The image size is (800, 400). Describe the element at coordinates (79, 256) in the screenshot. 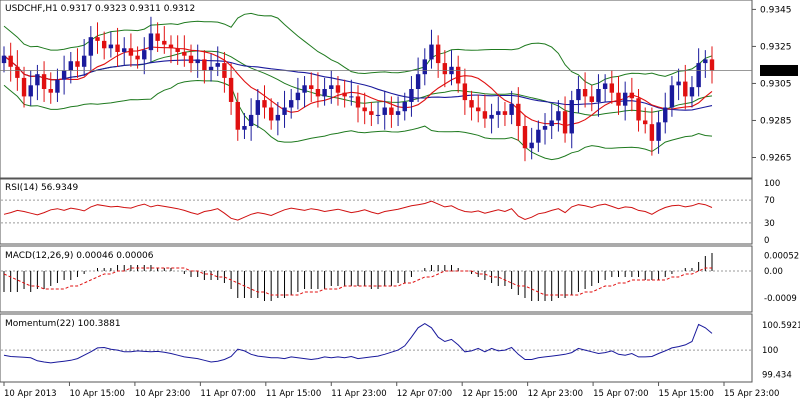

I see `macd-pane-title: MACD(12,26,9) 0.00046 0.00006` at that location.